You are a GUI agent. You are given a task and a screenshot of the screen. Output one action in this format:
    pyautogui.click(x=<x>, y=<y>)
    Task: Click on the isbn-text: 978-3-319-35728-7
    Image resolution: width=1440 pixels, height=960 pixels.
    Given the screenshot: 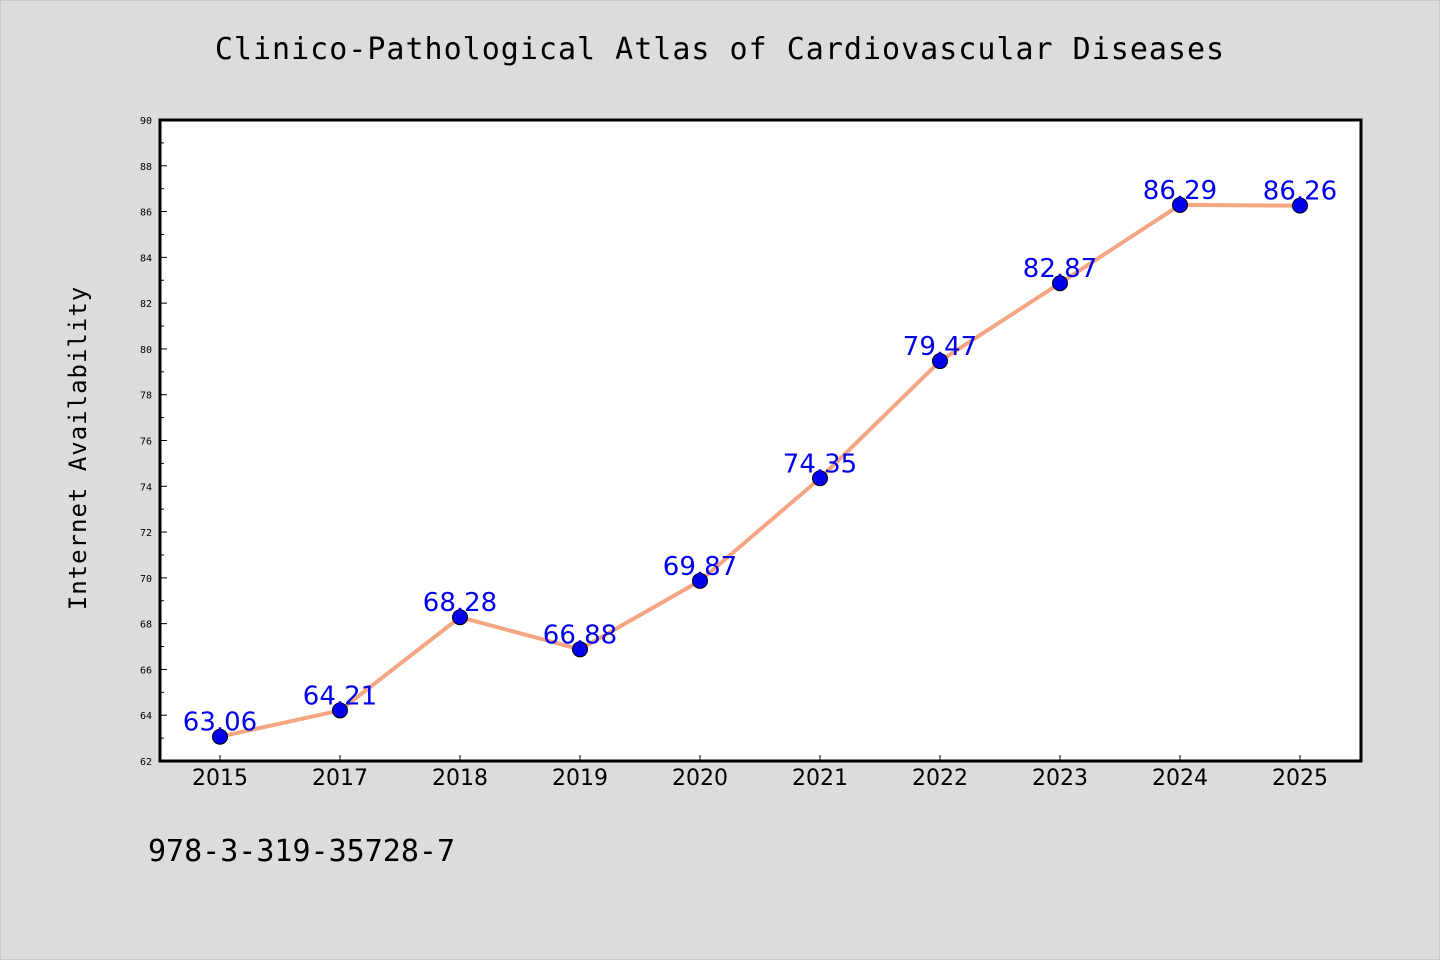 What is the action you would take?
    pyautogui.click(x=302, y=851)
    